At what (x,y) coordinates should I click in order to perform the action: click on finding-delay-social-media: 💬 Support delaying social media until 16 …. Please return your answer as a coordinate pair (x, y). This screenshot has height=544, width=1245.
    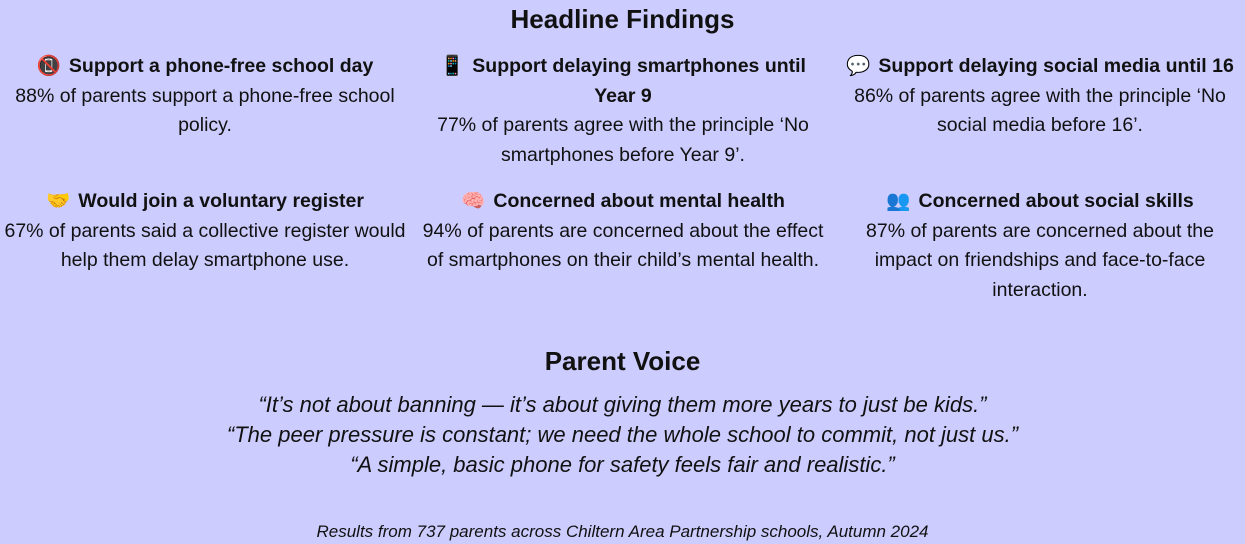
    Looking at the image, I should click on (1040, 96).